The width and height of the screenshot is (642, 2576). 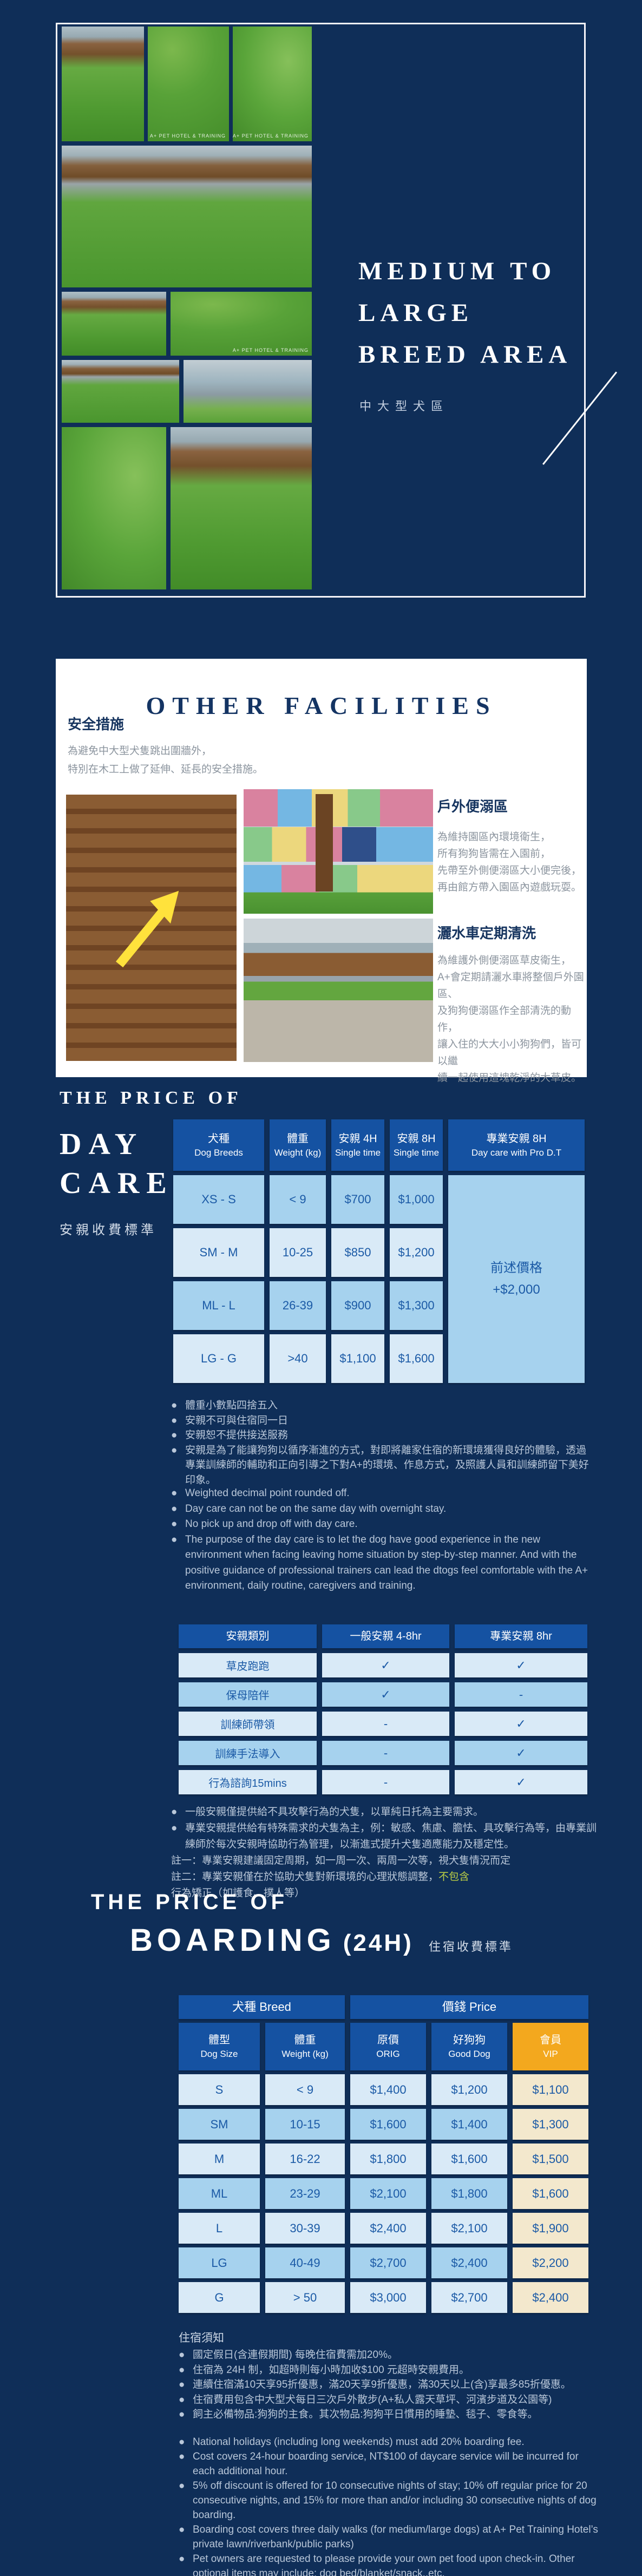 I want to click on check-mark-cell: ✓, so click(x=521, y=1782).